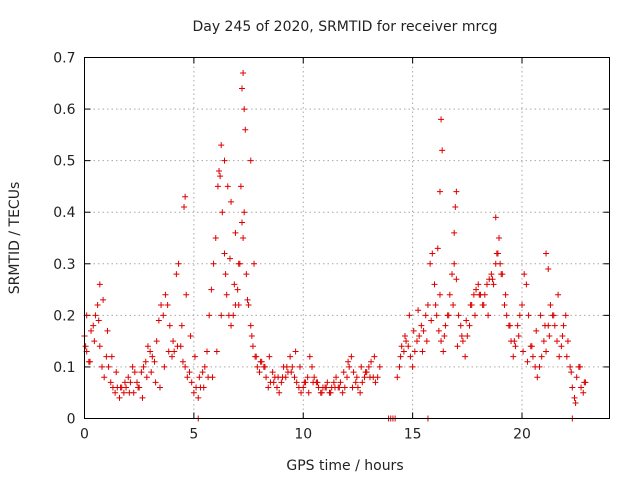  I want to click on x-tick-label: 5, so click(193, 435).